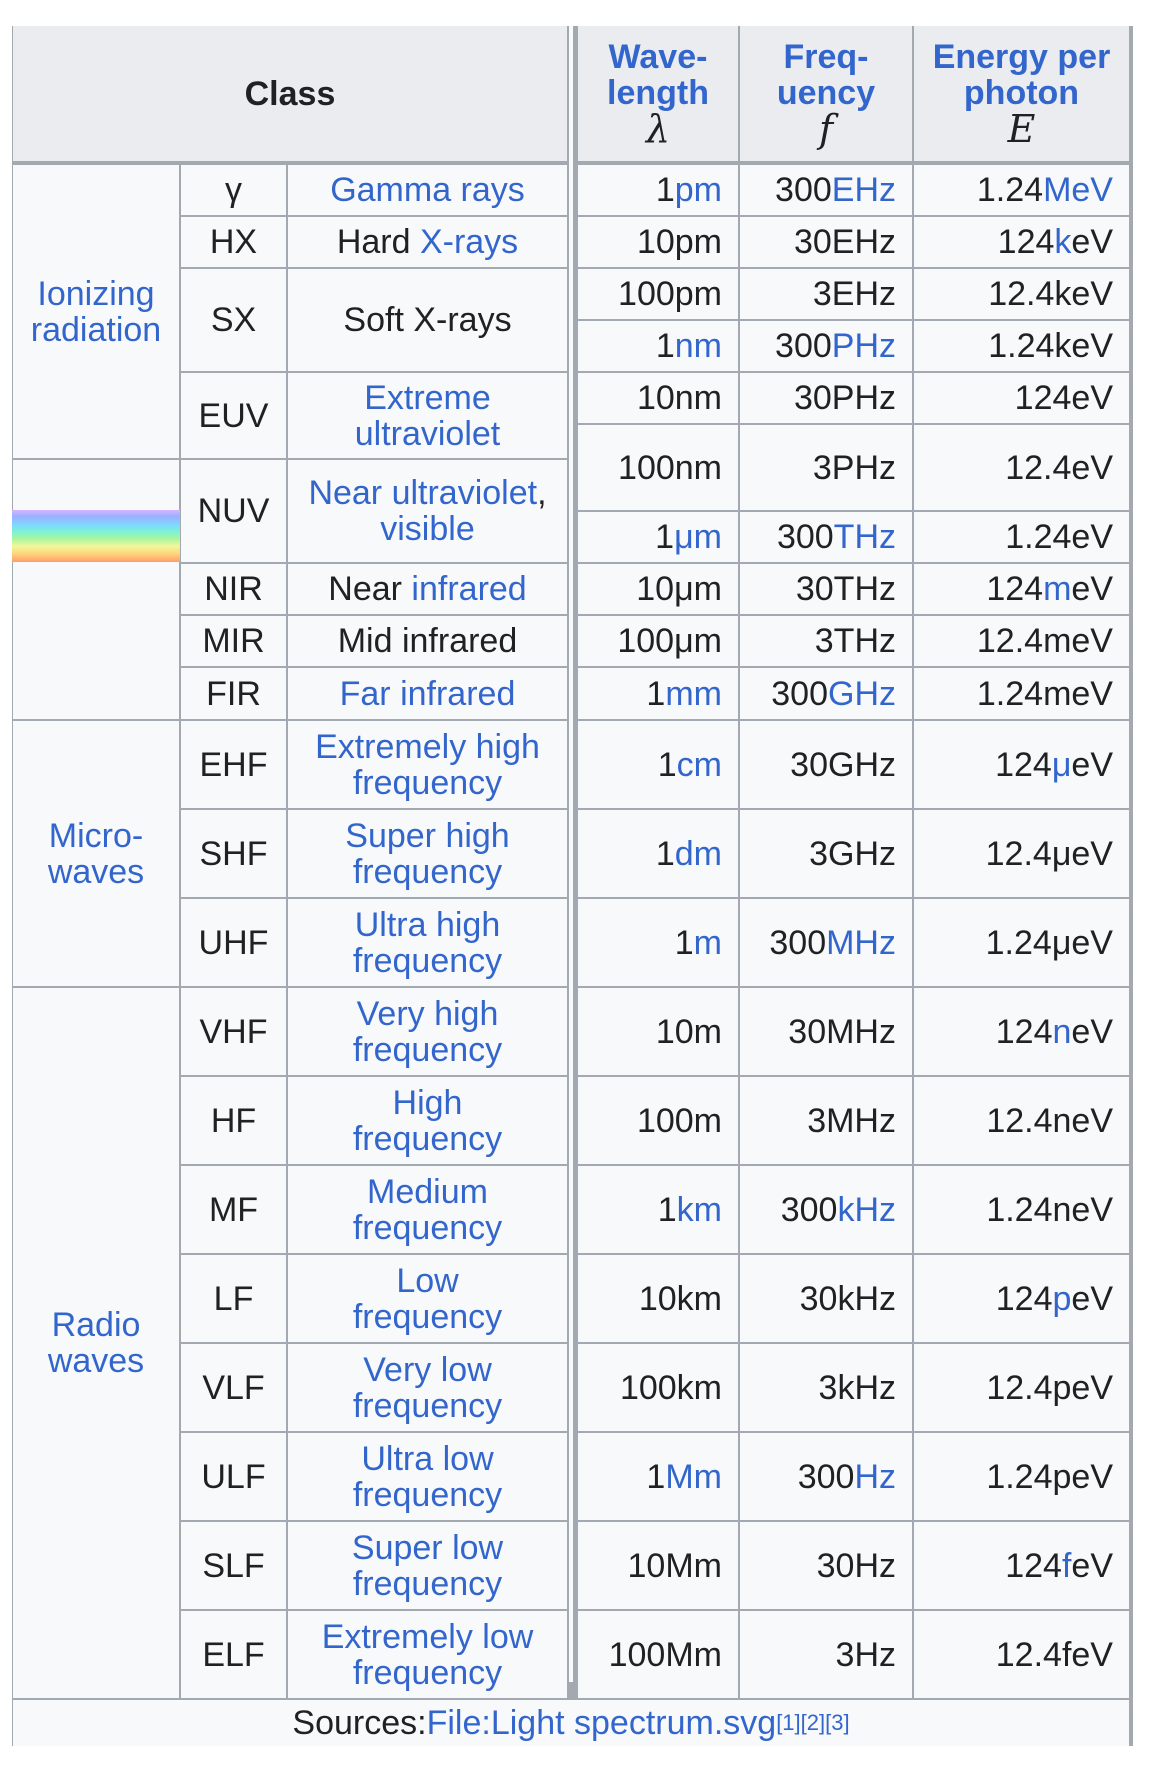  Describe the element at coordinates (427, 835) in the screenshot. I see `band-name-link: Super high` at that location.